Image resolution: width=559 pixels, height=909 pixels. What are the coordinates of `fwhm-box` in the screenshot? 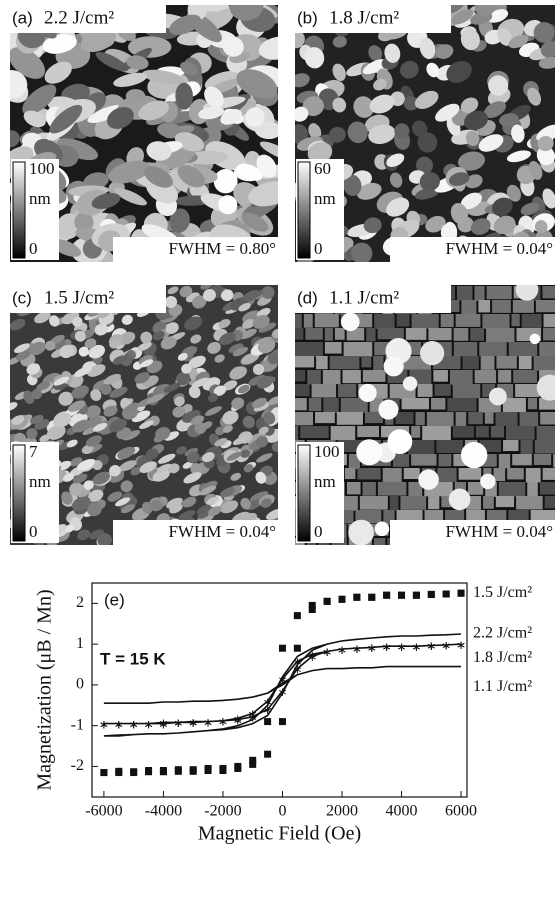 It's located at (196, 533).